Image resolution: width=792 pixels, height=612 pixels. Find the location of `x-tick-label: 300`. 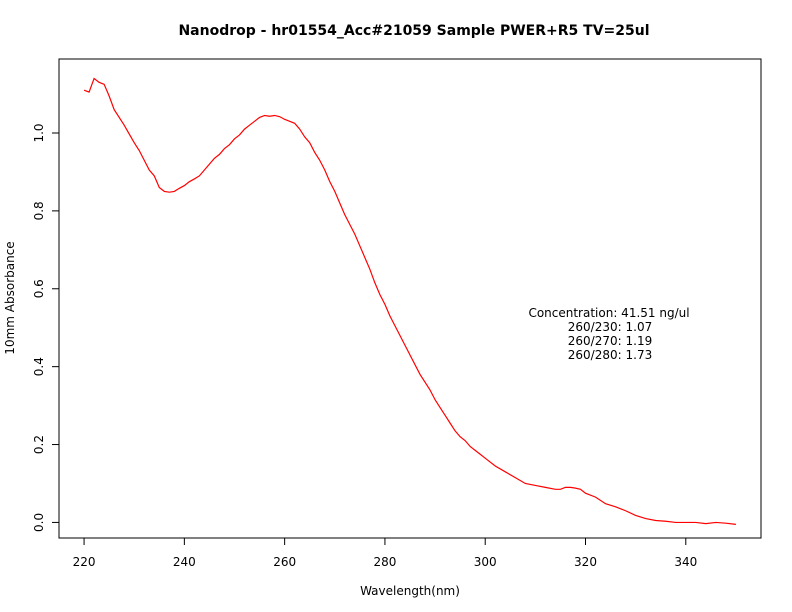

x-tick-label: 300 is located at coordinates (485, 562).